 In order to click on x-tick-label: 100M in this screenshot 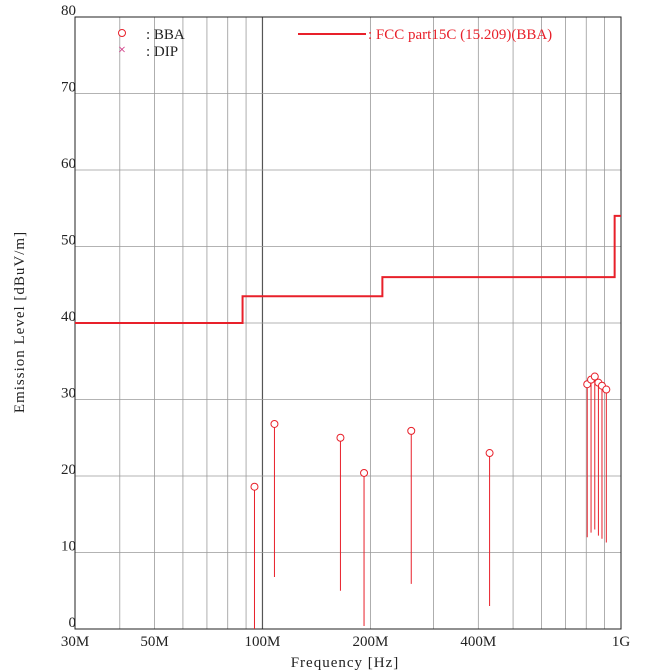, I will do `click(263, 642)`.